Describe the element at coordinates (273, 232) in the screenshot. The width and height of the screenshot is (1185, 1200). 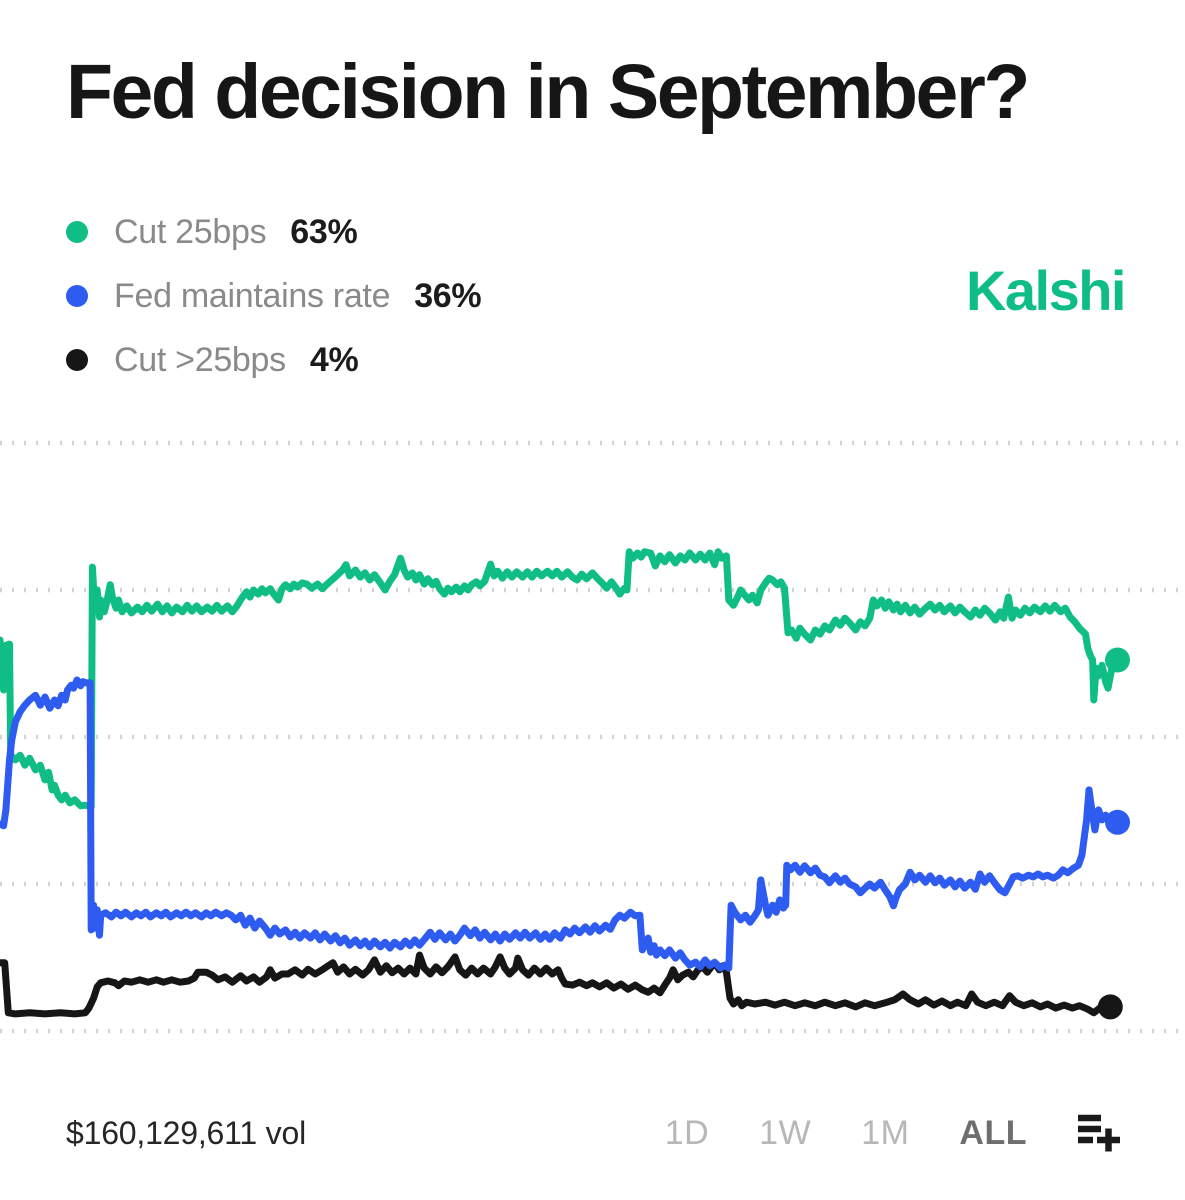
I see `legend-item-cut-25bps: Cut 25bps 63%` at that location.